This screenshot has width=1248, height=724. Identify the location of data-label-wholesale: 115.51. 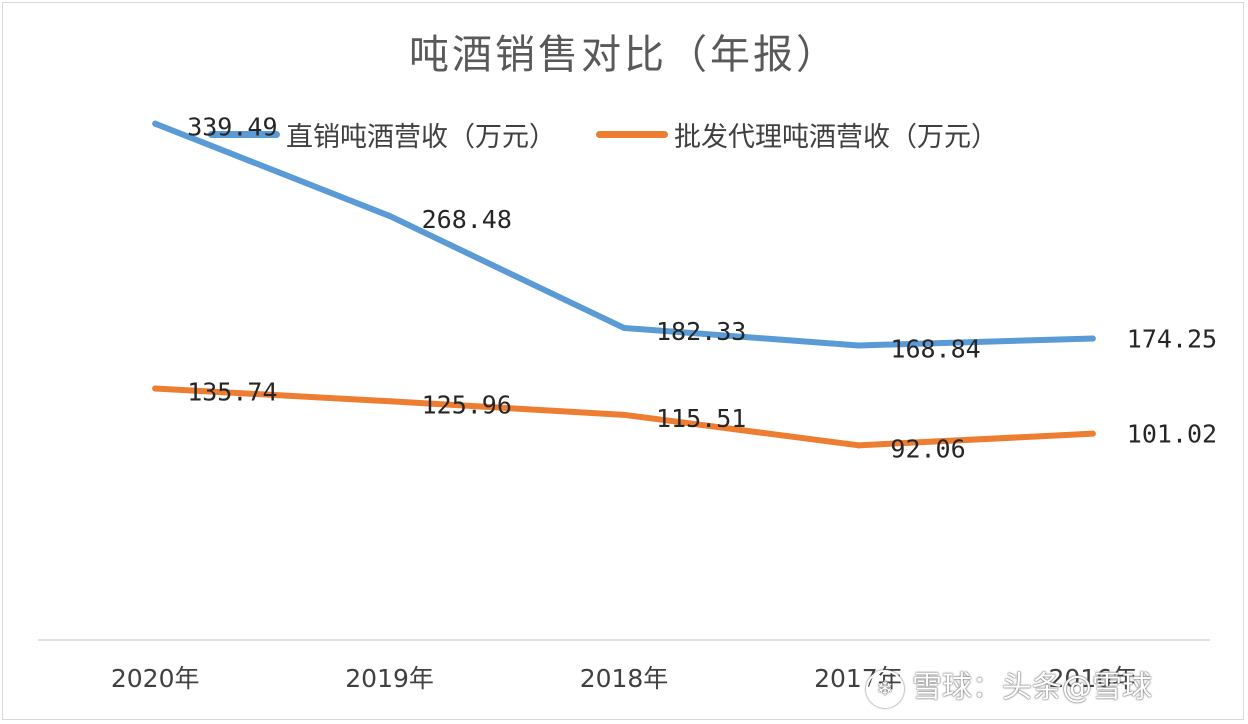
(701, 418).